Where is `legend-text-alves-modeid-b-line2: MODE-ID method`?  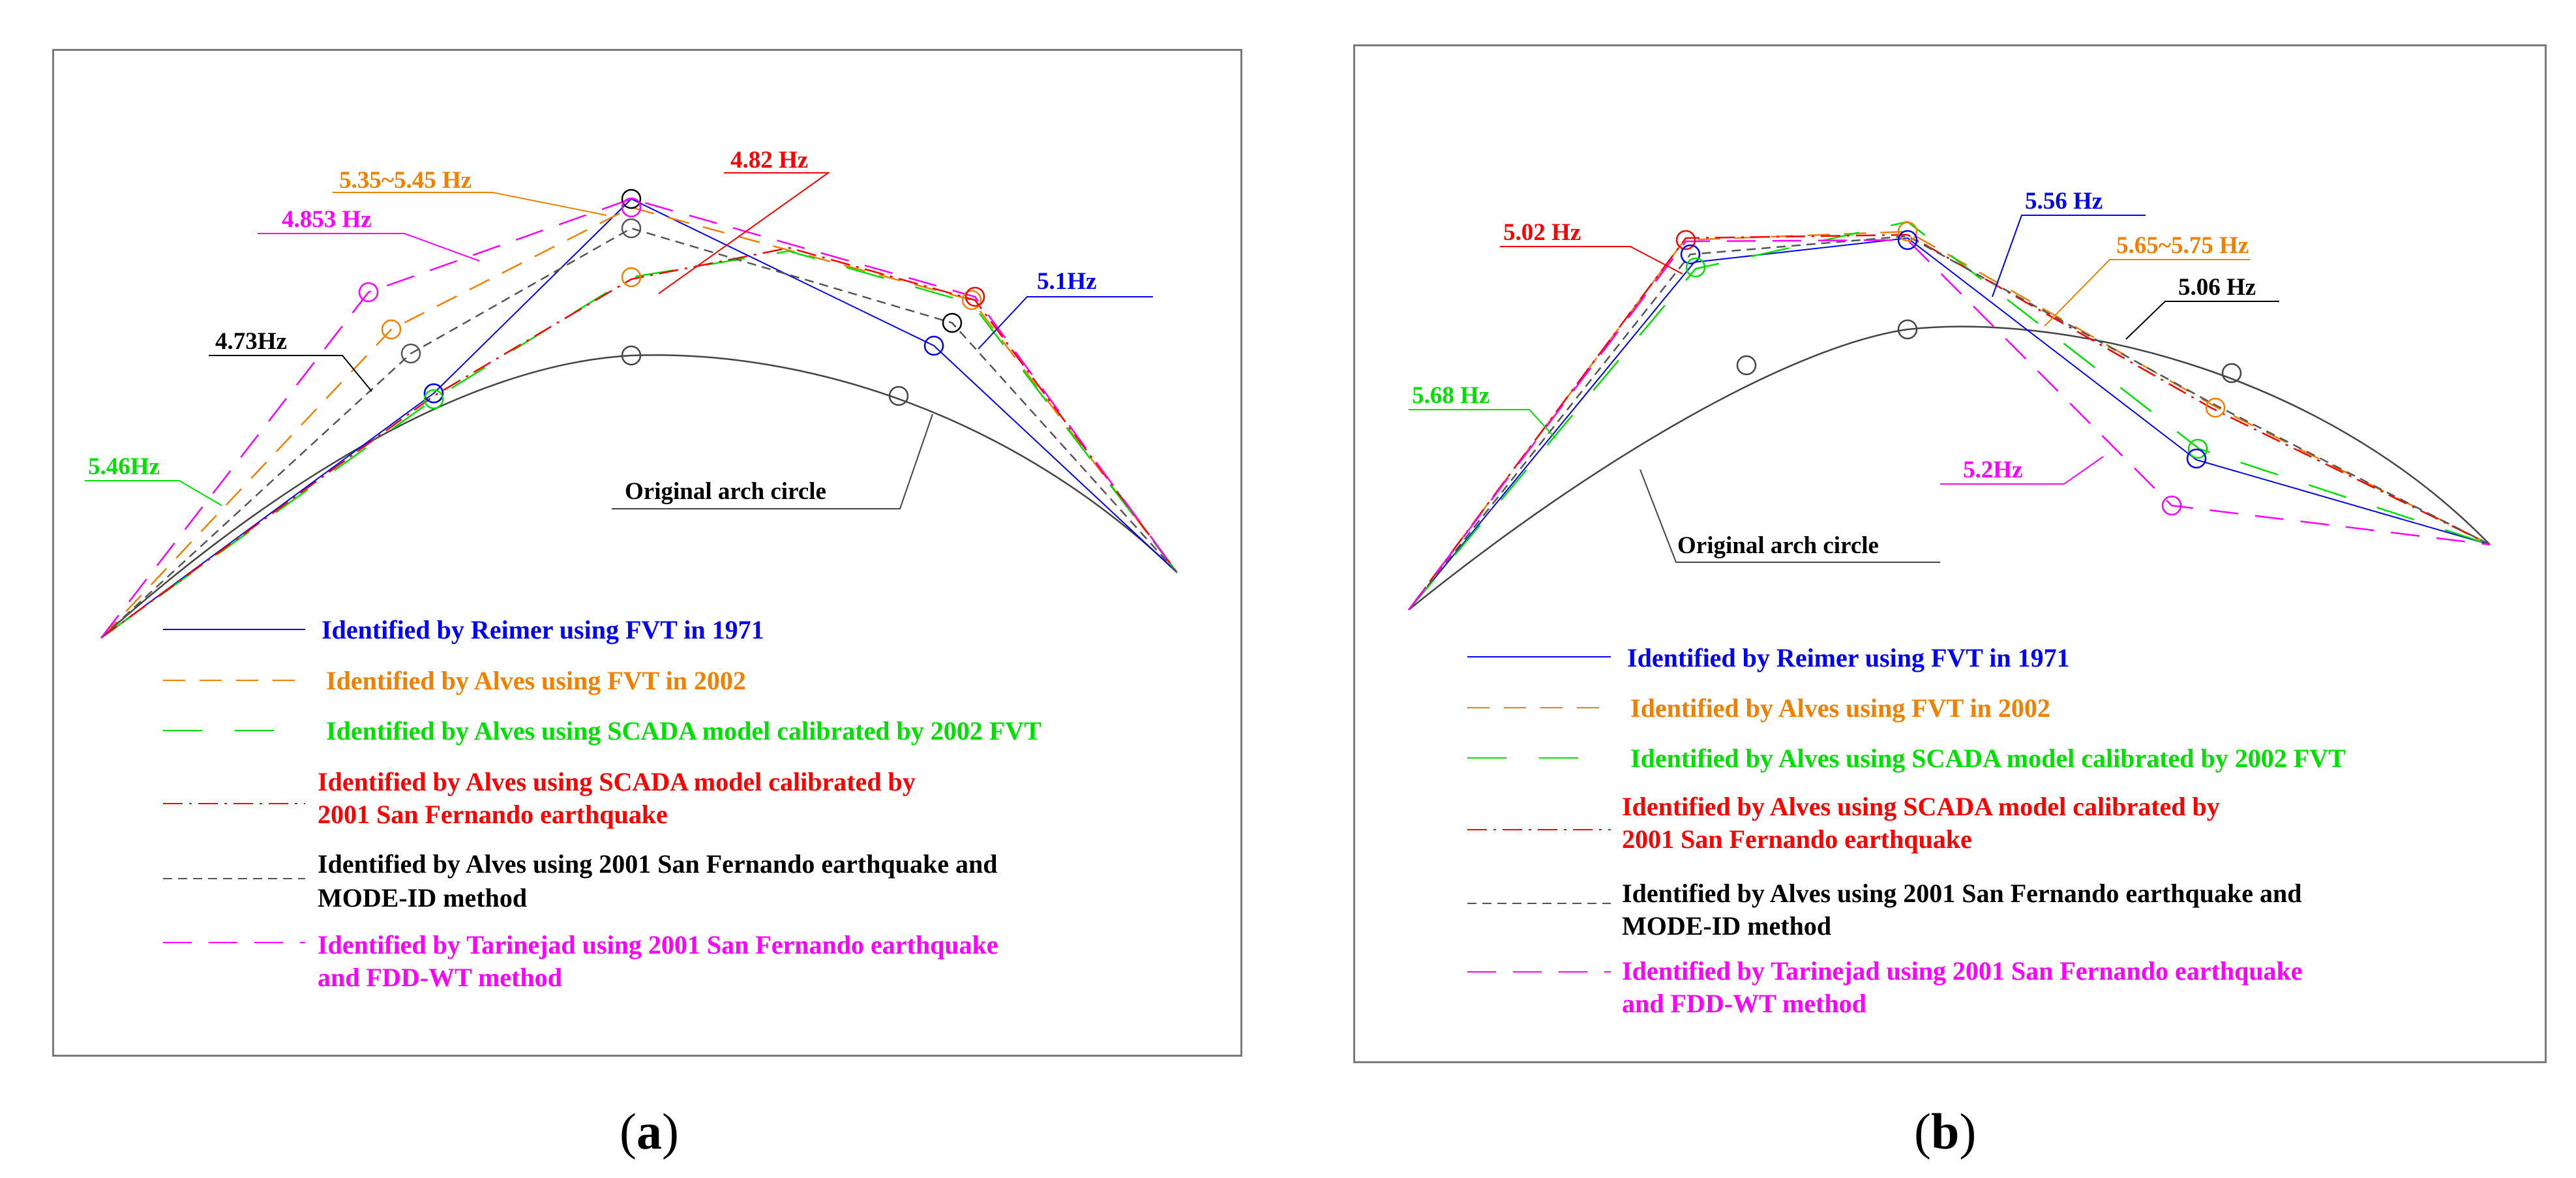
legend-text-alves-modeid-b-line2: MODE-ID method is located at coordinates (1726, 926).